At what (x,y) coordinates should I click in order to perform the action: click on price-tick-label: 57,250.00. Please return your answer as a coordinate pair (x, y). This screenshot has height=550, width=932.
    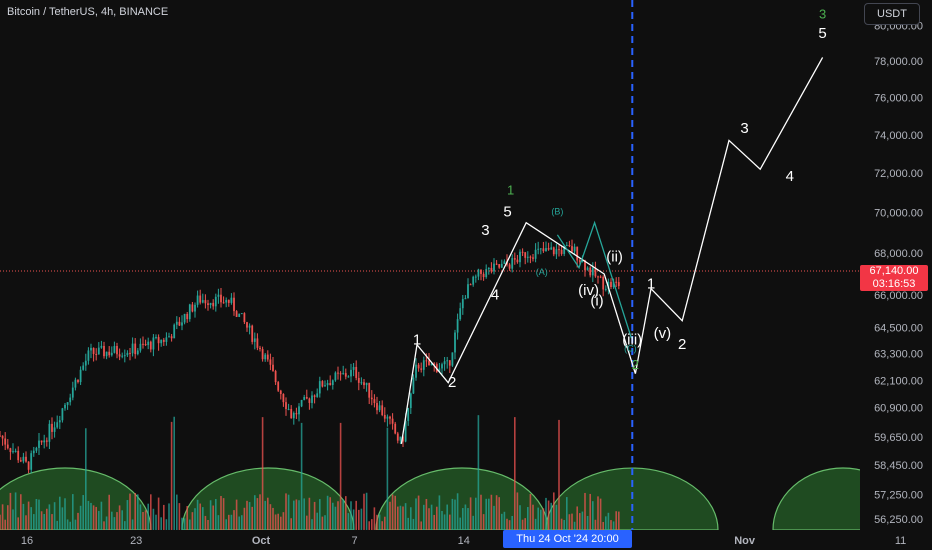
    Looking at the image, I should click on (898, 495).